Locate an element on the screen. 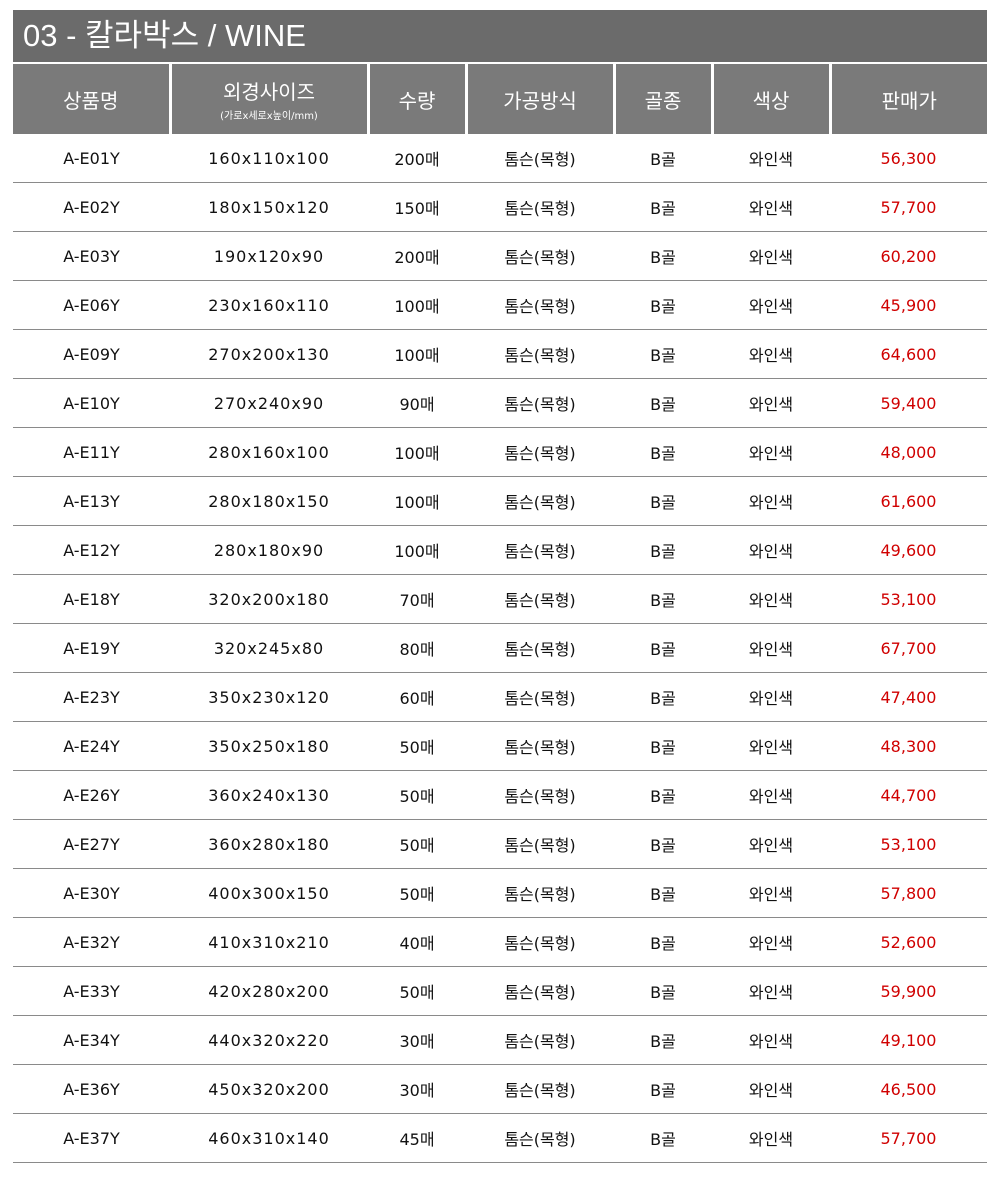 This screenshot has height=1184, width=1000. cell-name: A-E34Y is located at coordinates (91, 1040).